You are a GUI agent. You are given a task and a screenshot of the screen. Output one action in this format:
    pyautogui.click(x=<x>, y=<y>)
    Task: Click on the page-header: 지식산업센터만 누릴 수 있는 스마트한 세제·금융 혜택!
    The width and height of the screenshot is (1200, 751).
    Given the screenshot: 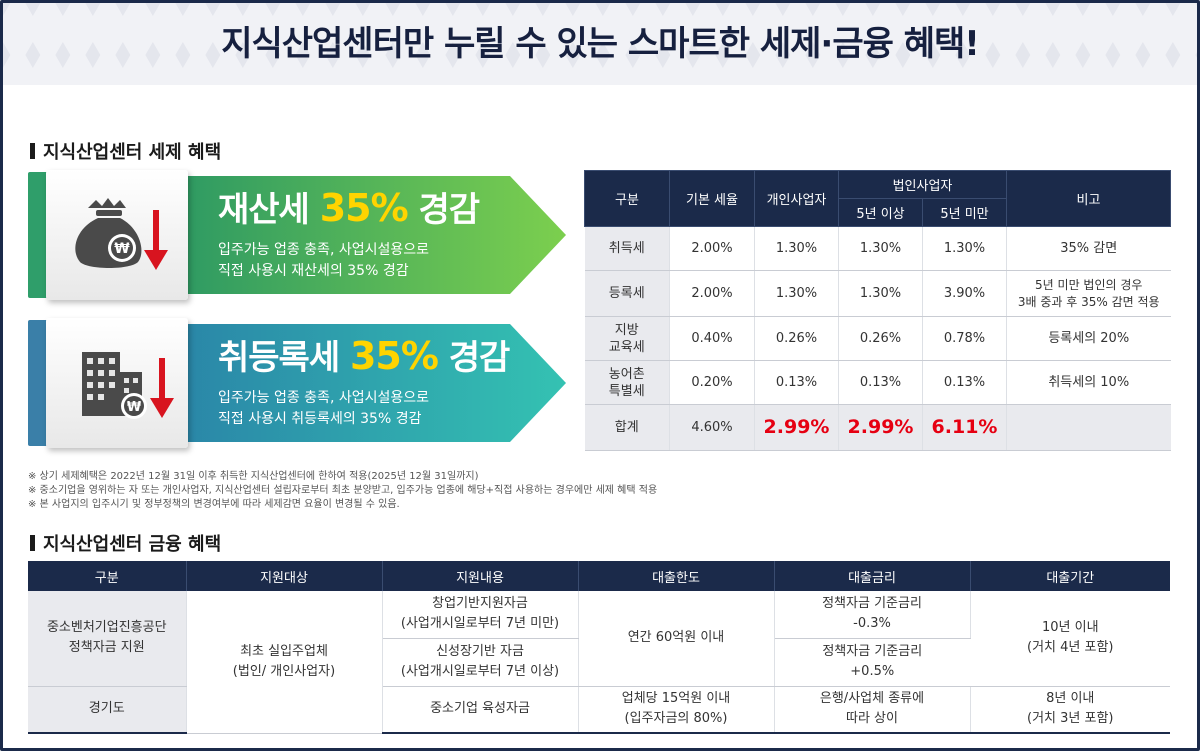 What is the action you would take?
    pyautogui.click(x=600, y=44)
    